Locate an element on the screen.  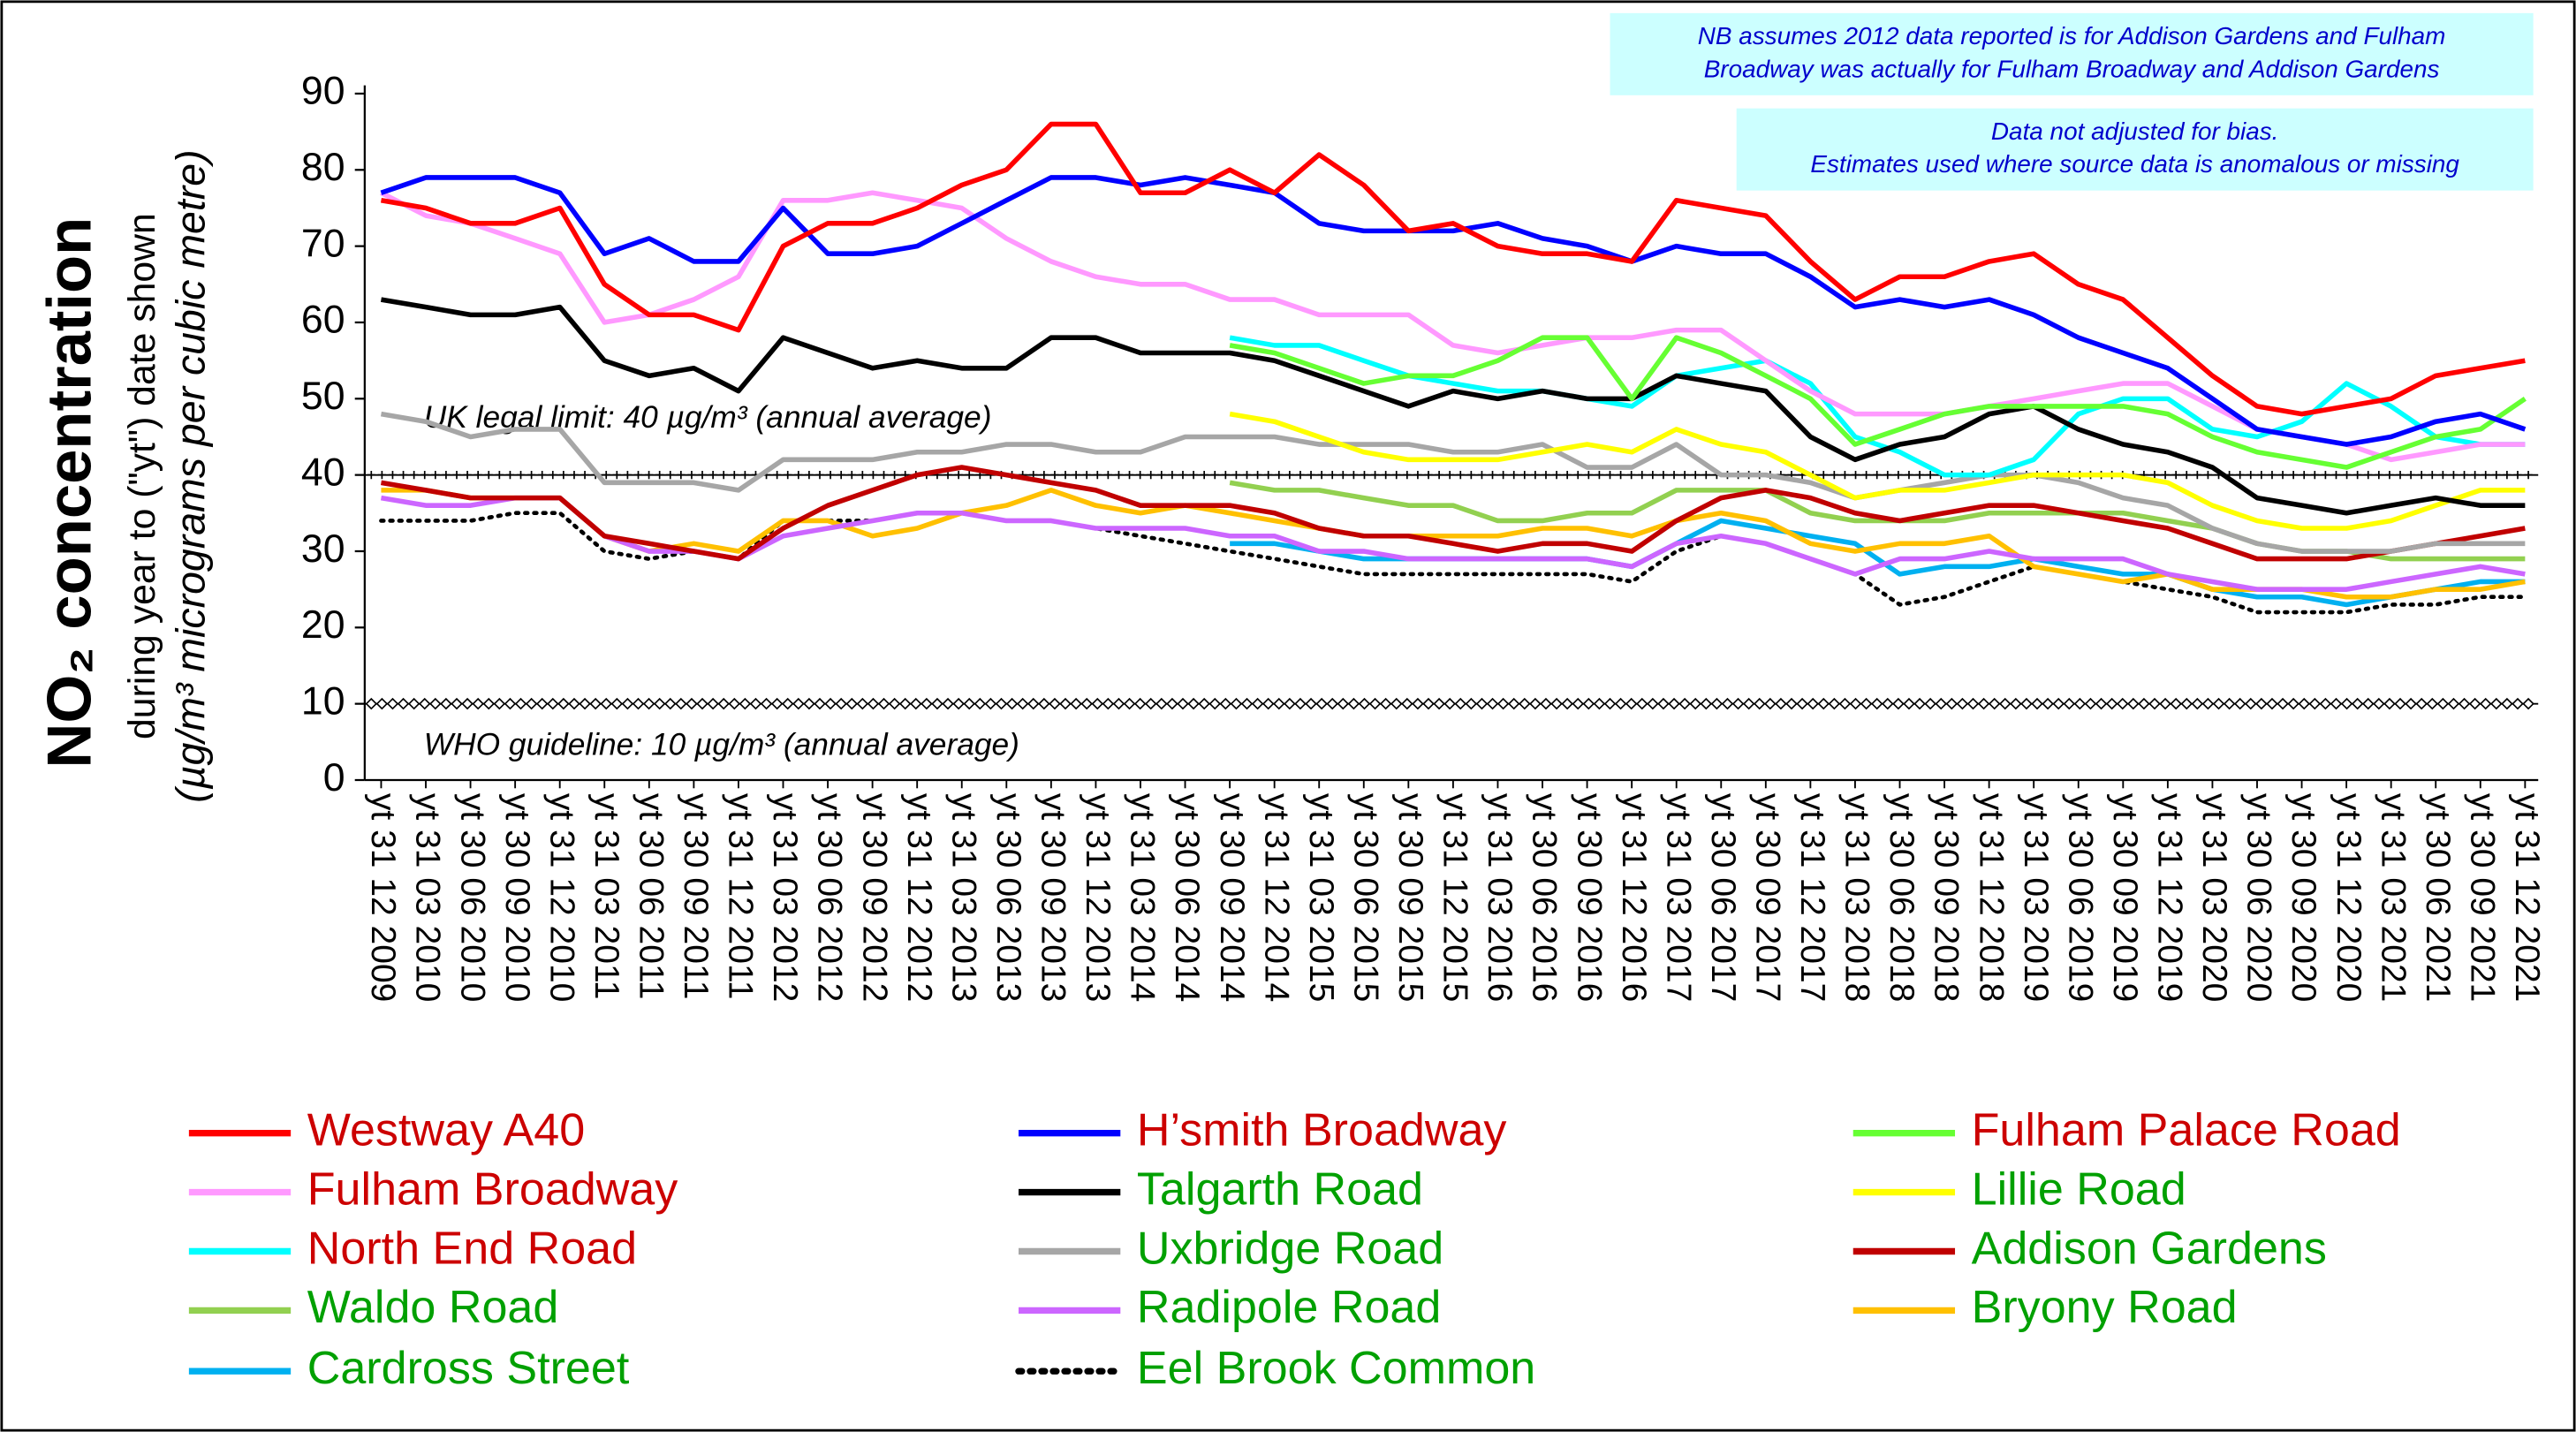
x-tick-label: yt 30 06 2012 is located at coordinates (830, 898).